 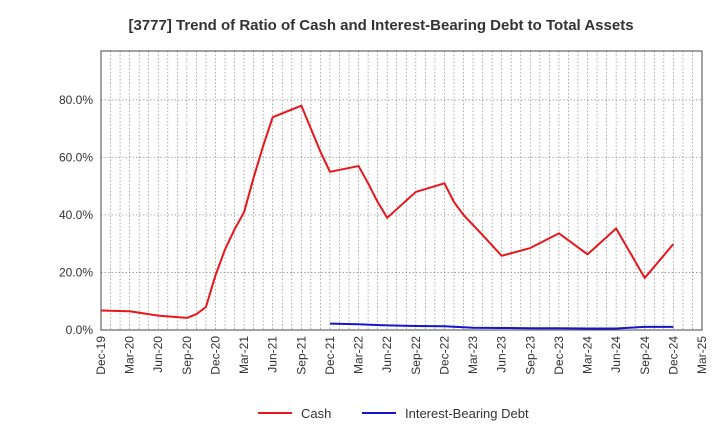 What do you see at coordinates (301, 355) in the screenshot?
I see `x-tick-label: Sep-21` at bounding box center [301, 355].